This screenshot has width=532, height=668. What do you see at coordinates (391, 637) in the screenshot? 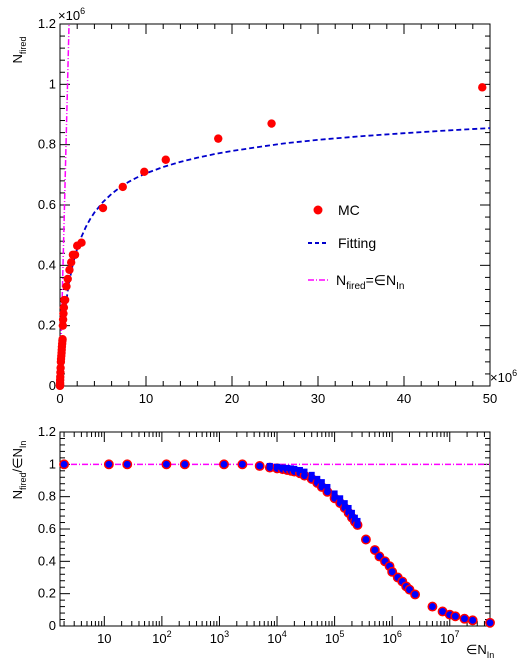
I see `x-tick-label: 10⁶` at bounding box center [391, 637].